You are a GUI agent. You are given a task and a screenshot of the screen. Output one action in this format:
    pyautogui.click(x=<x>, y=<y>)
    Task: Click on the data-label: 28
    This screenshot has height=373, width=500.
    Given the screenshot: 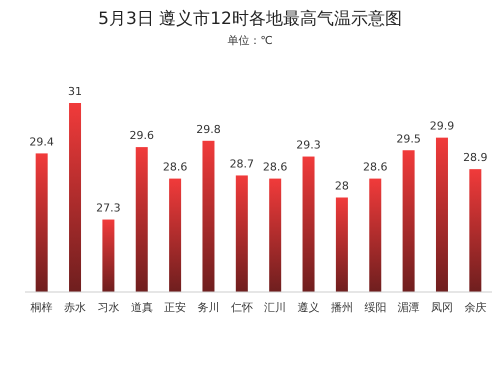 What is the action you would take?
    pyautogui.click(x=341, y=186)
    